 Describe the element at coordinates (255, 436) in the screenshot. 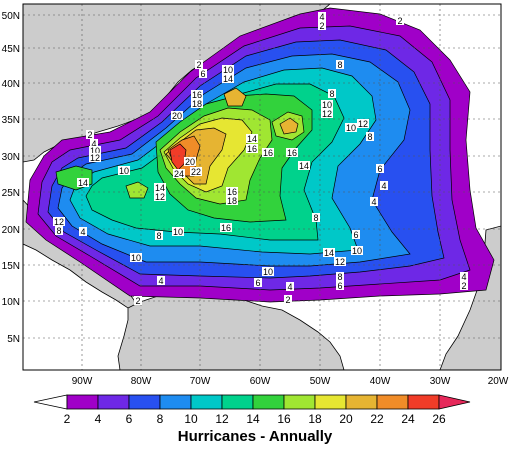

I see `map-title: Hurricanes - Annually` at that location.